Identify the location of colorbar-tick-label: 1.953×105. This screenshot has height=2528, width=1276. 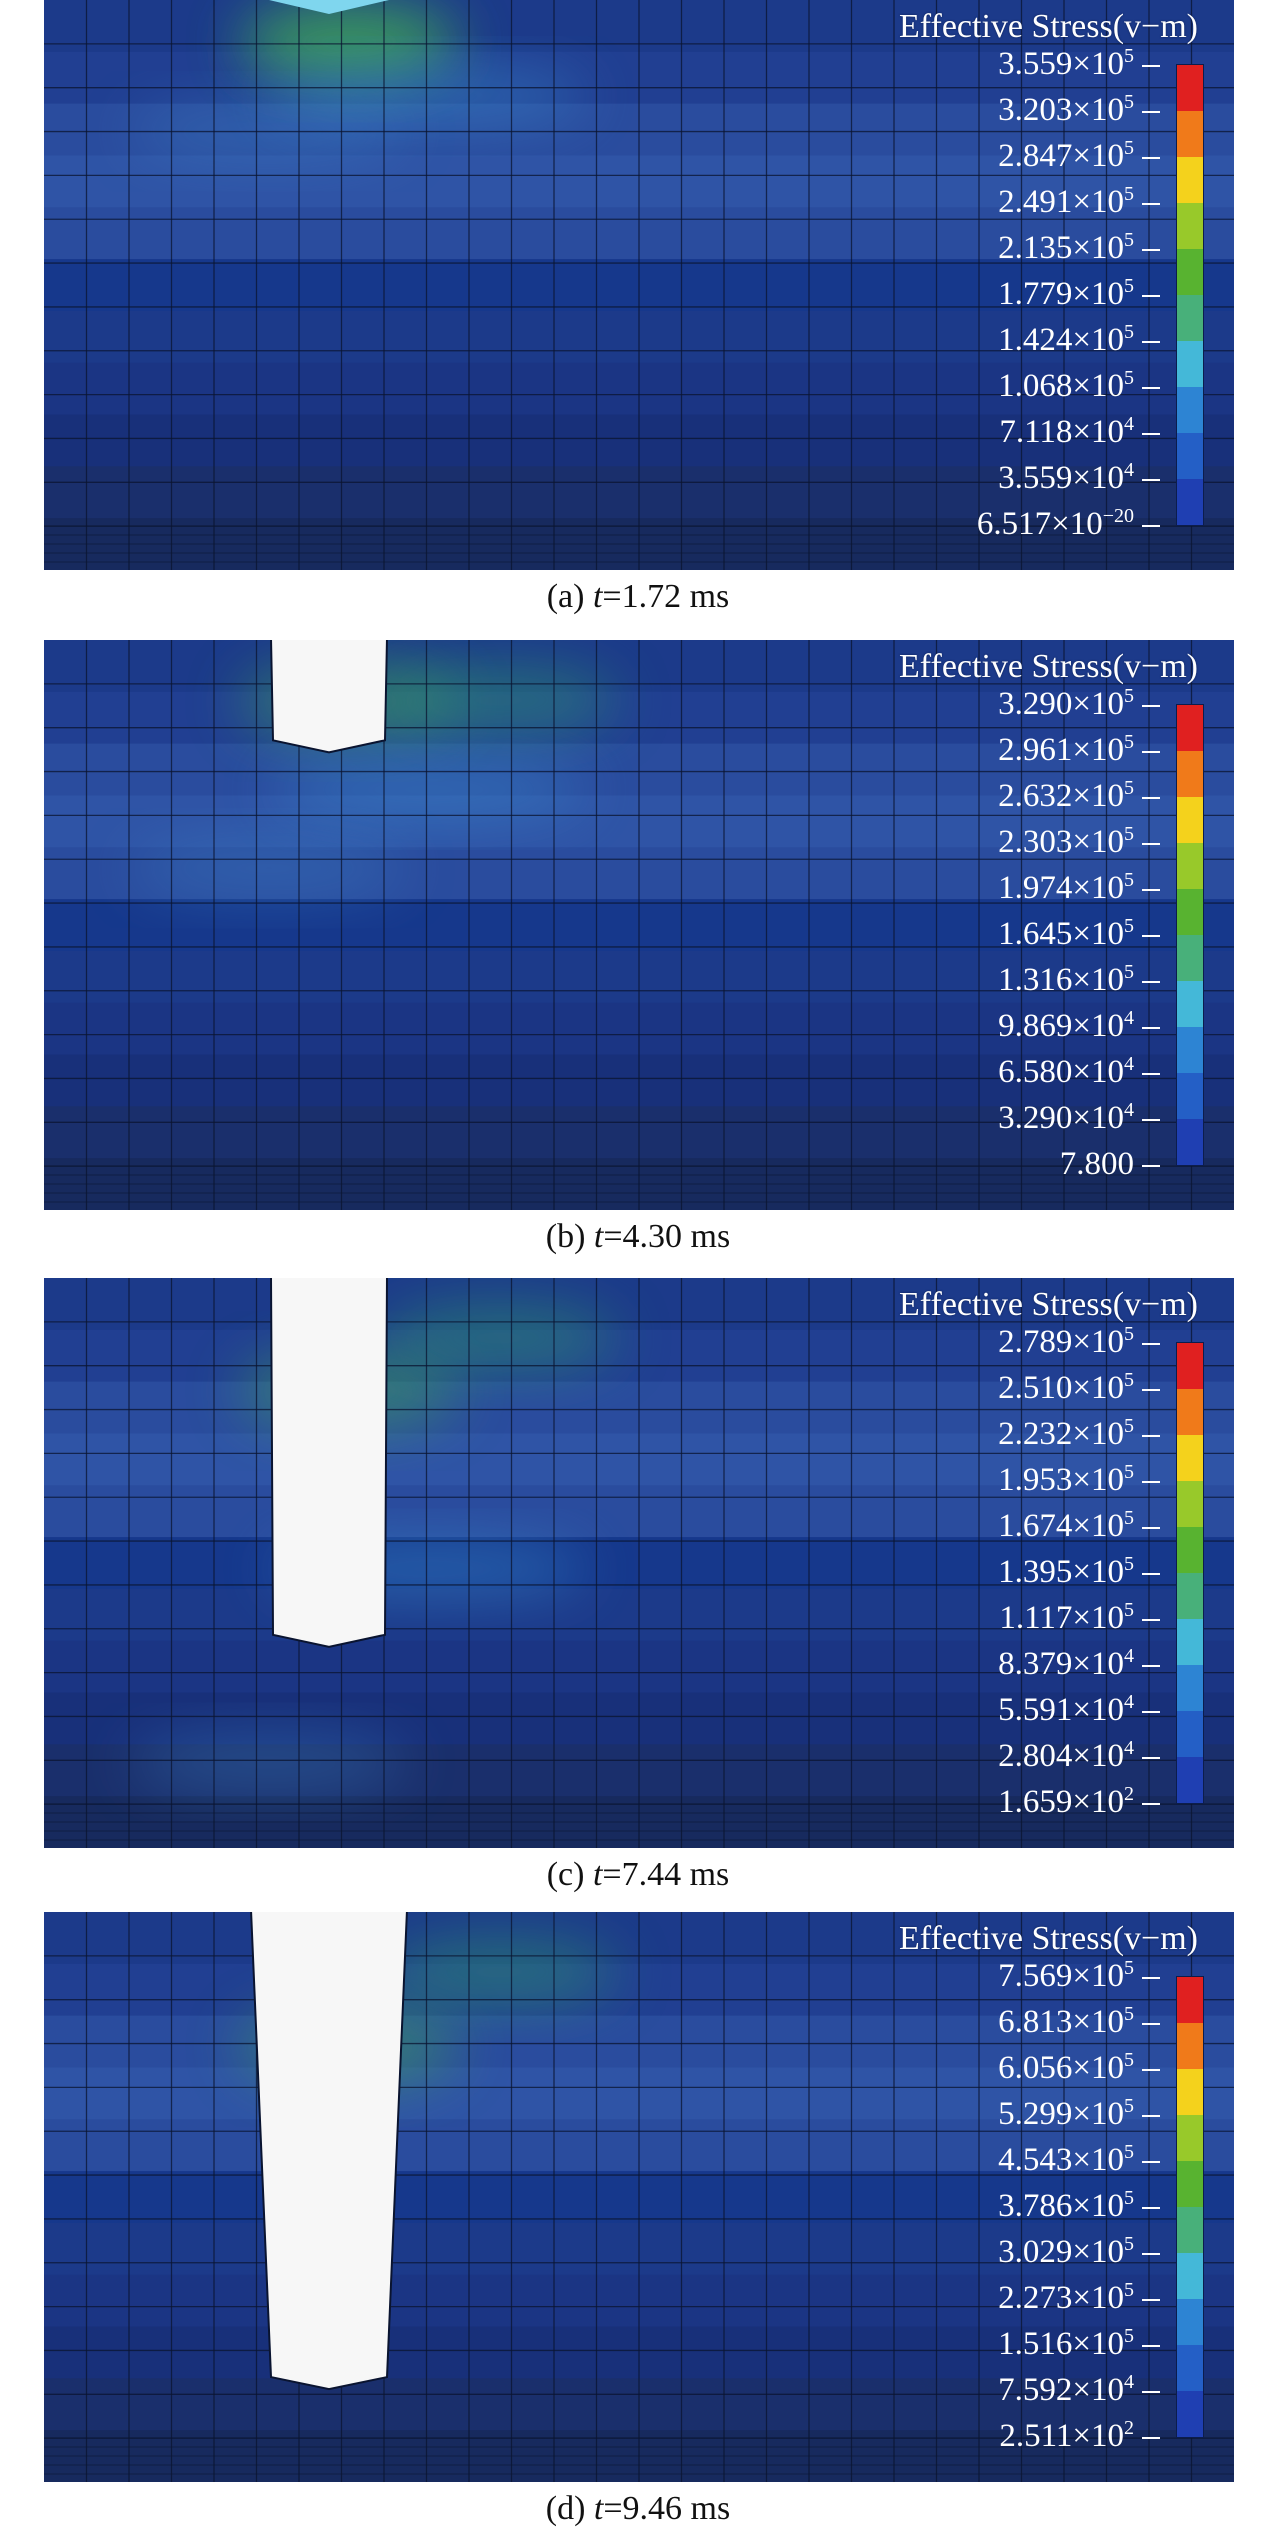
(1079, 1479).